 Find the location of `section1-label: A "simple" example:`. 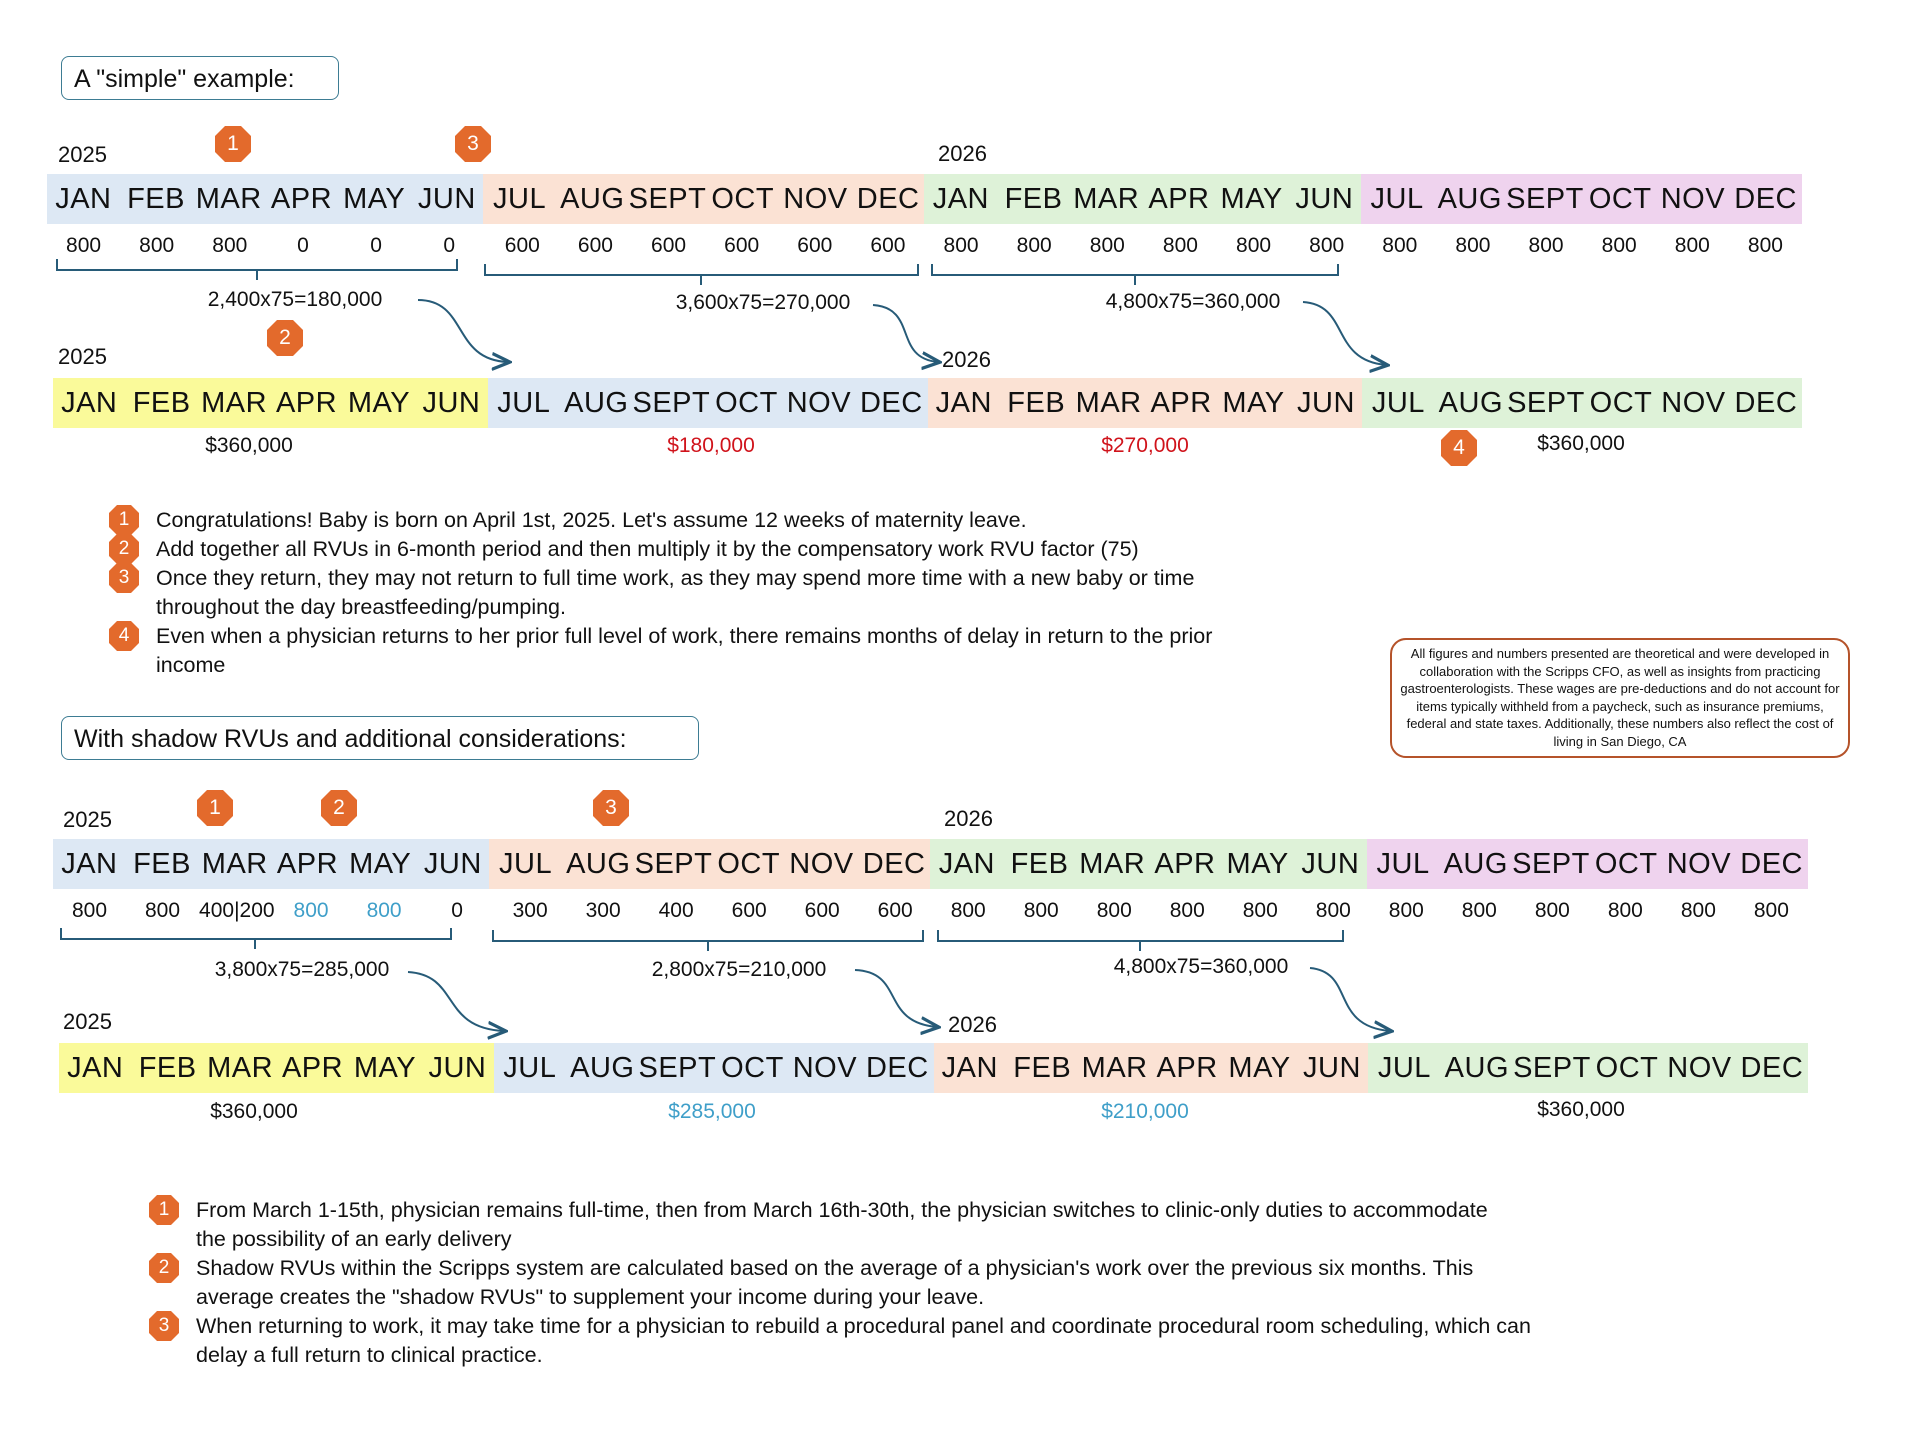

section1-label: A "simple" example: is located at coordinates (200, 78).